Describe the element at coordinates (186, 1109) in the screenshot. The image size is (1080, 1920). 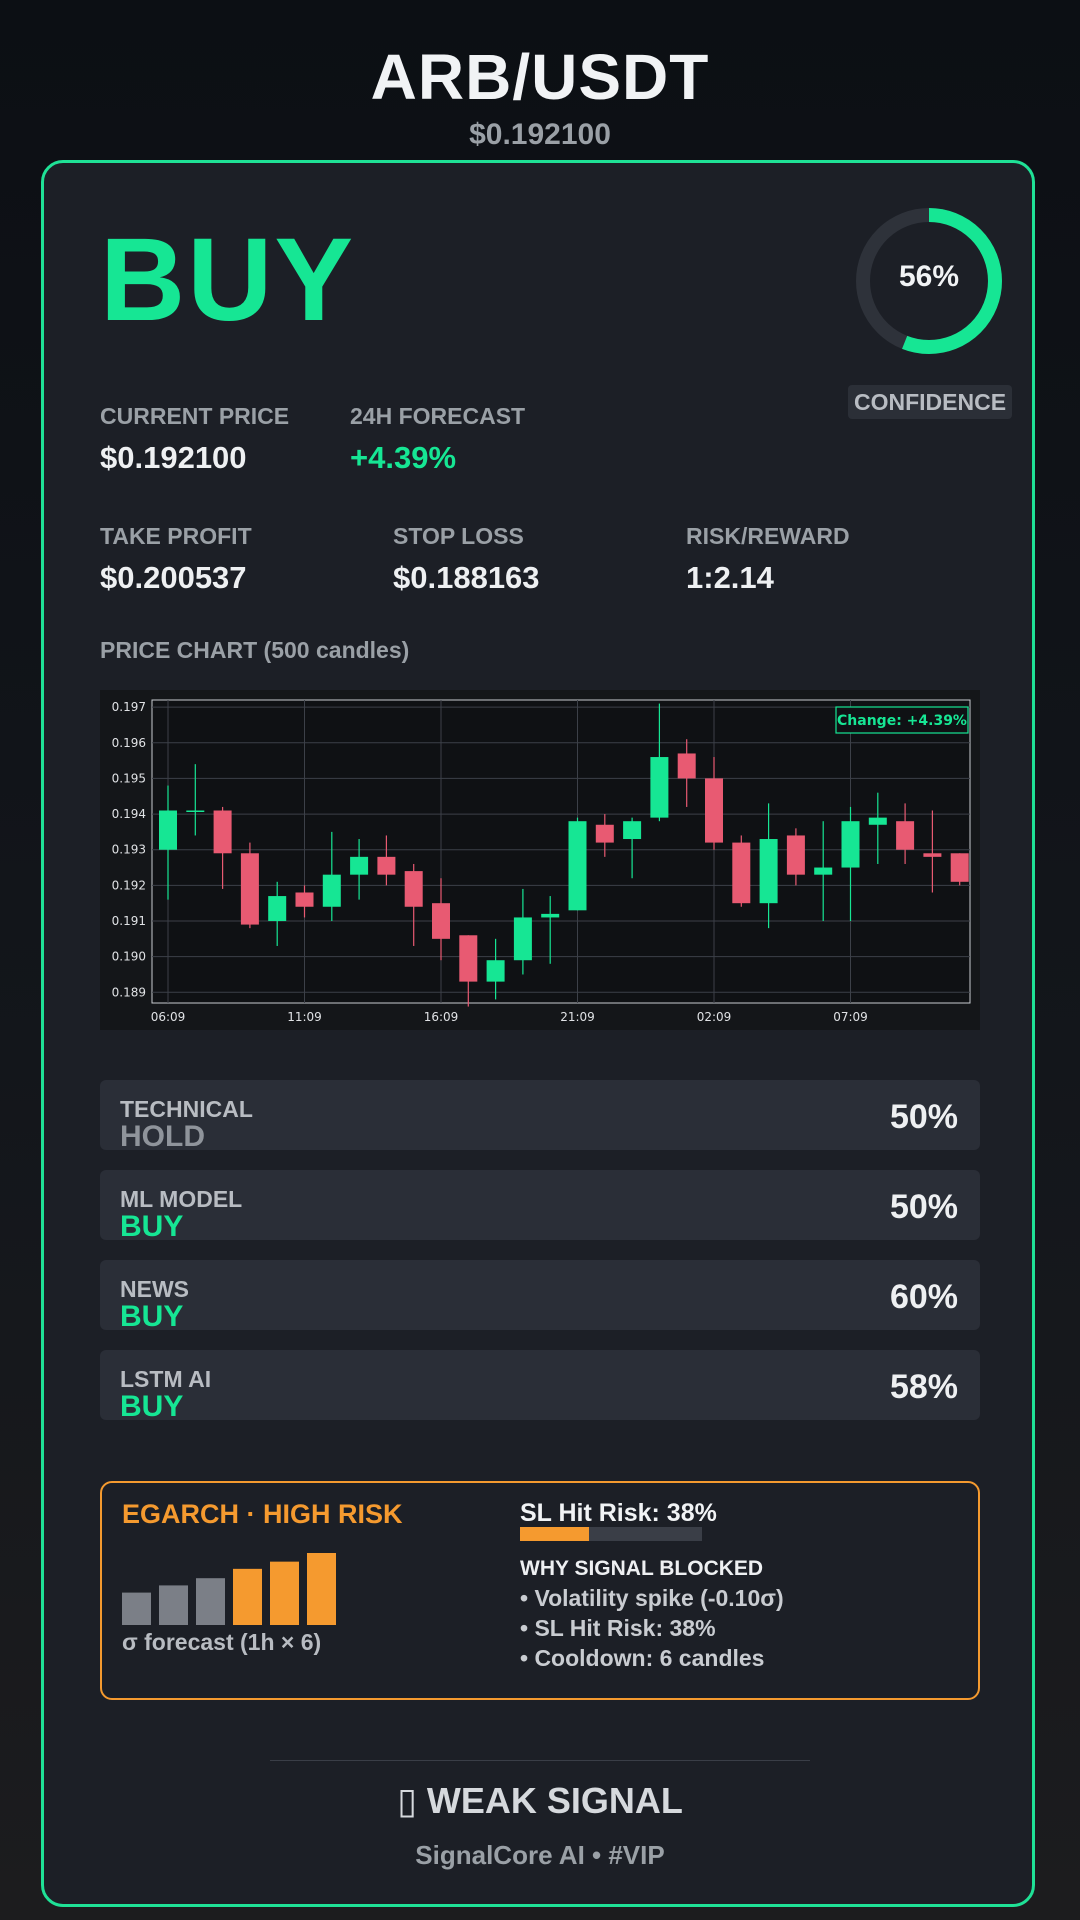
I see `component-name: TECHNICAL` at that location.